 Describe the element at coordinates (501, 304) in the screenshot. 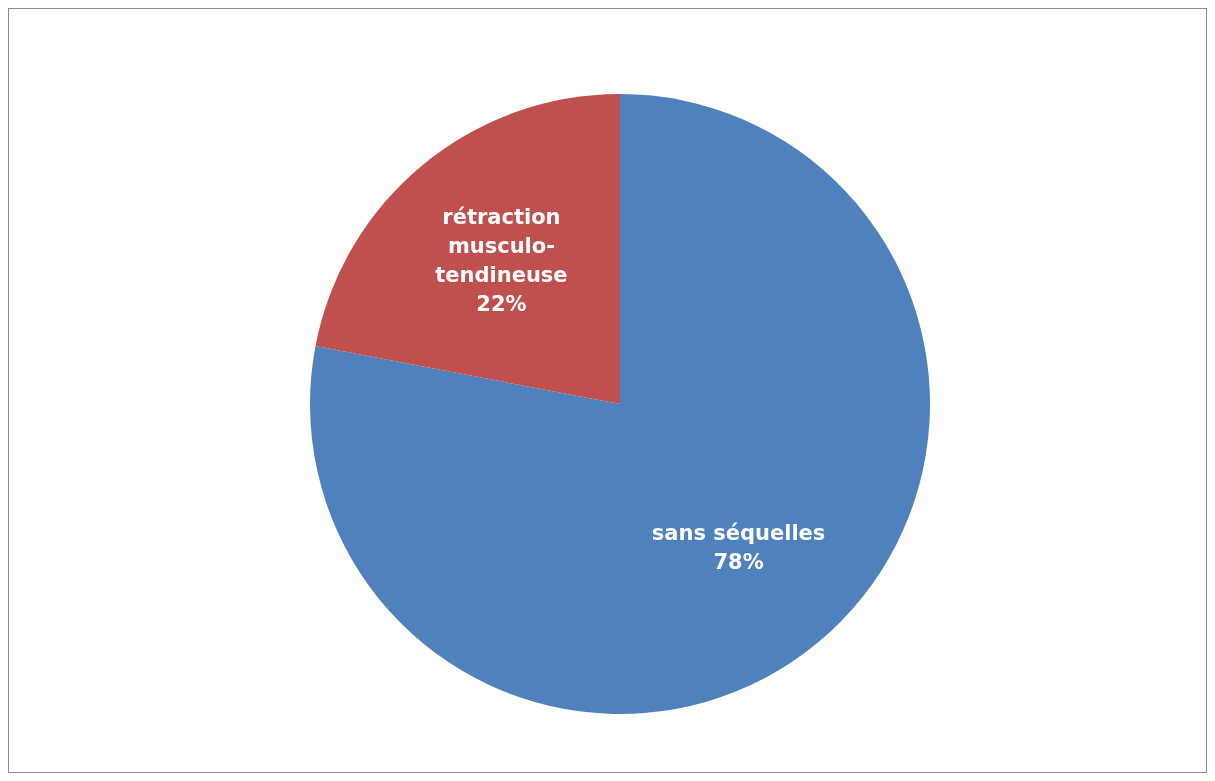

I see `data-label: 22%` at that location.